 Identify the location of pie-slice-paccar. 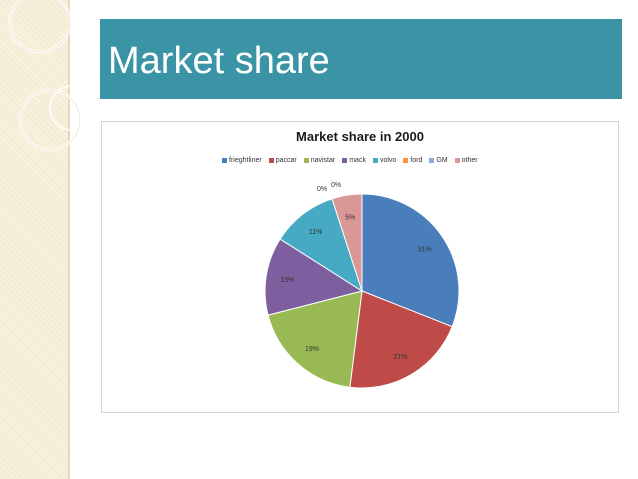
(401, 339).